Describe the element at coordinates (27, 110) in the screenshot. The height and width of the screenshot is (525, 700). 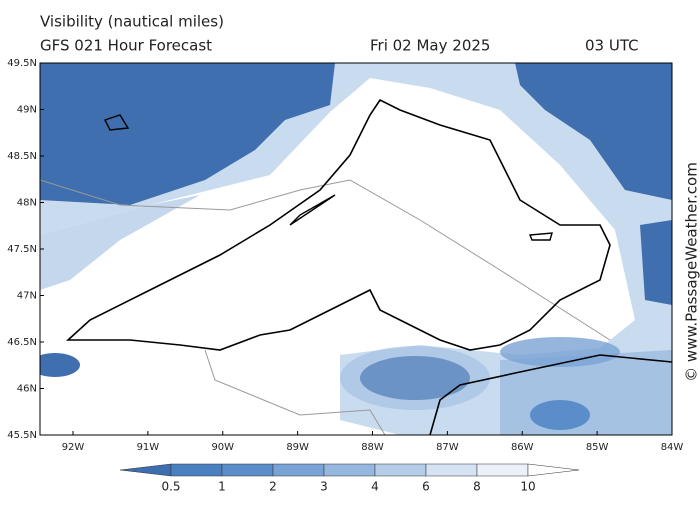
I see `lat-label: 49N` at that location.